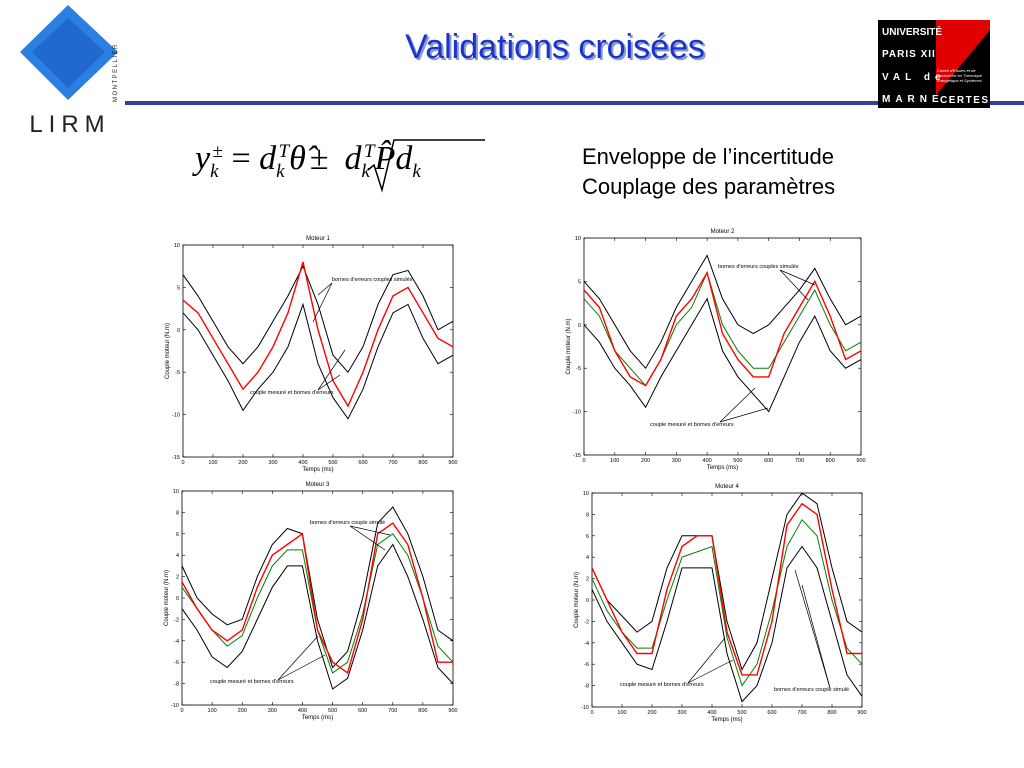 This screenshot has width=1024, height=768. What do you see at coordinates (963, 57) in the screenshot?
I see `univ-red` at bounding box center [963, 57].